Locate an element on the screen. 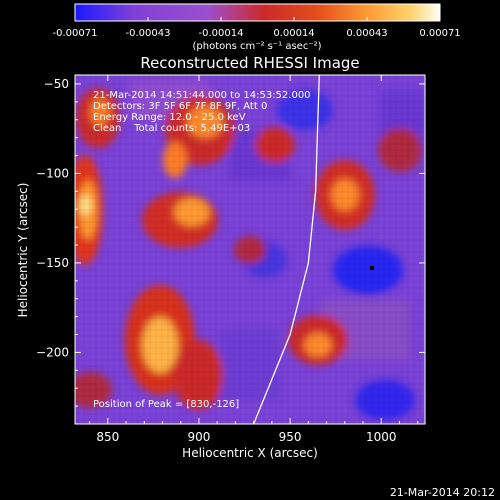 The height and width of the screenshot is (500, 500). y-axis-label: Heliocentric Y (arcsec) is located at coordinates (23, 250).